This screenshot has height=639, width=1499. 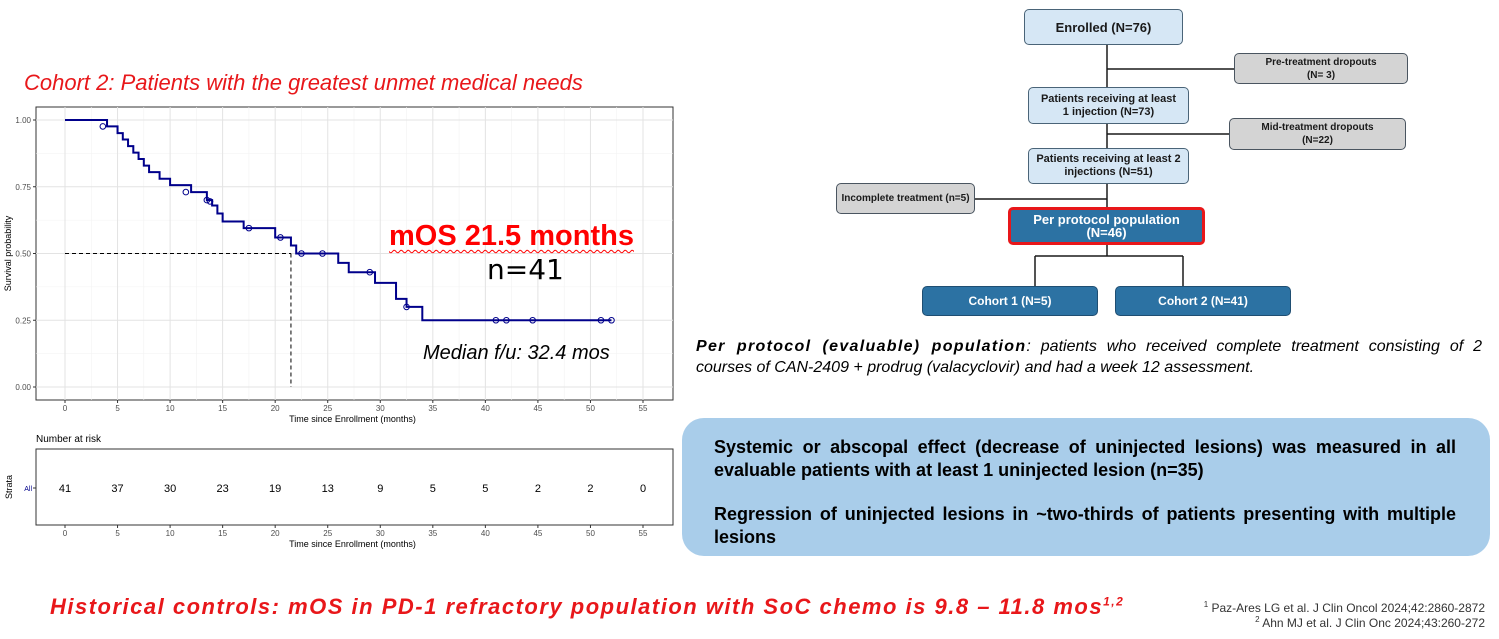 I want to click on flow-receiving1-line1: Patients receiving at least, so click(x=1108, y=98).